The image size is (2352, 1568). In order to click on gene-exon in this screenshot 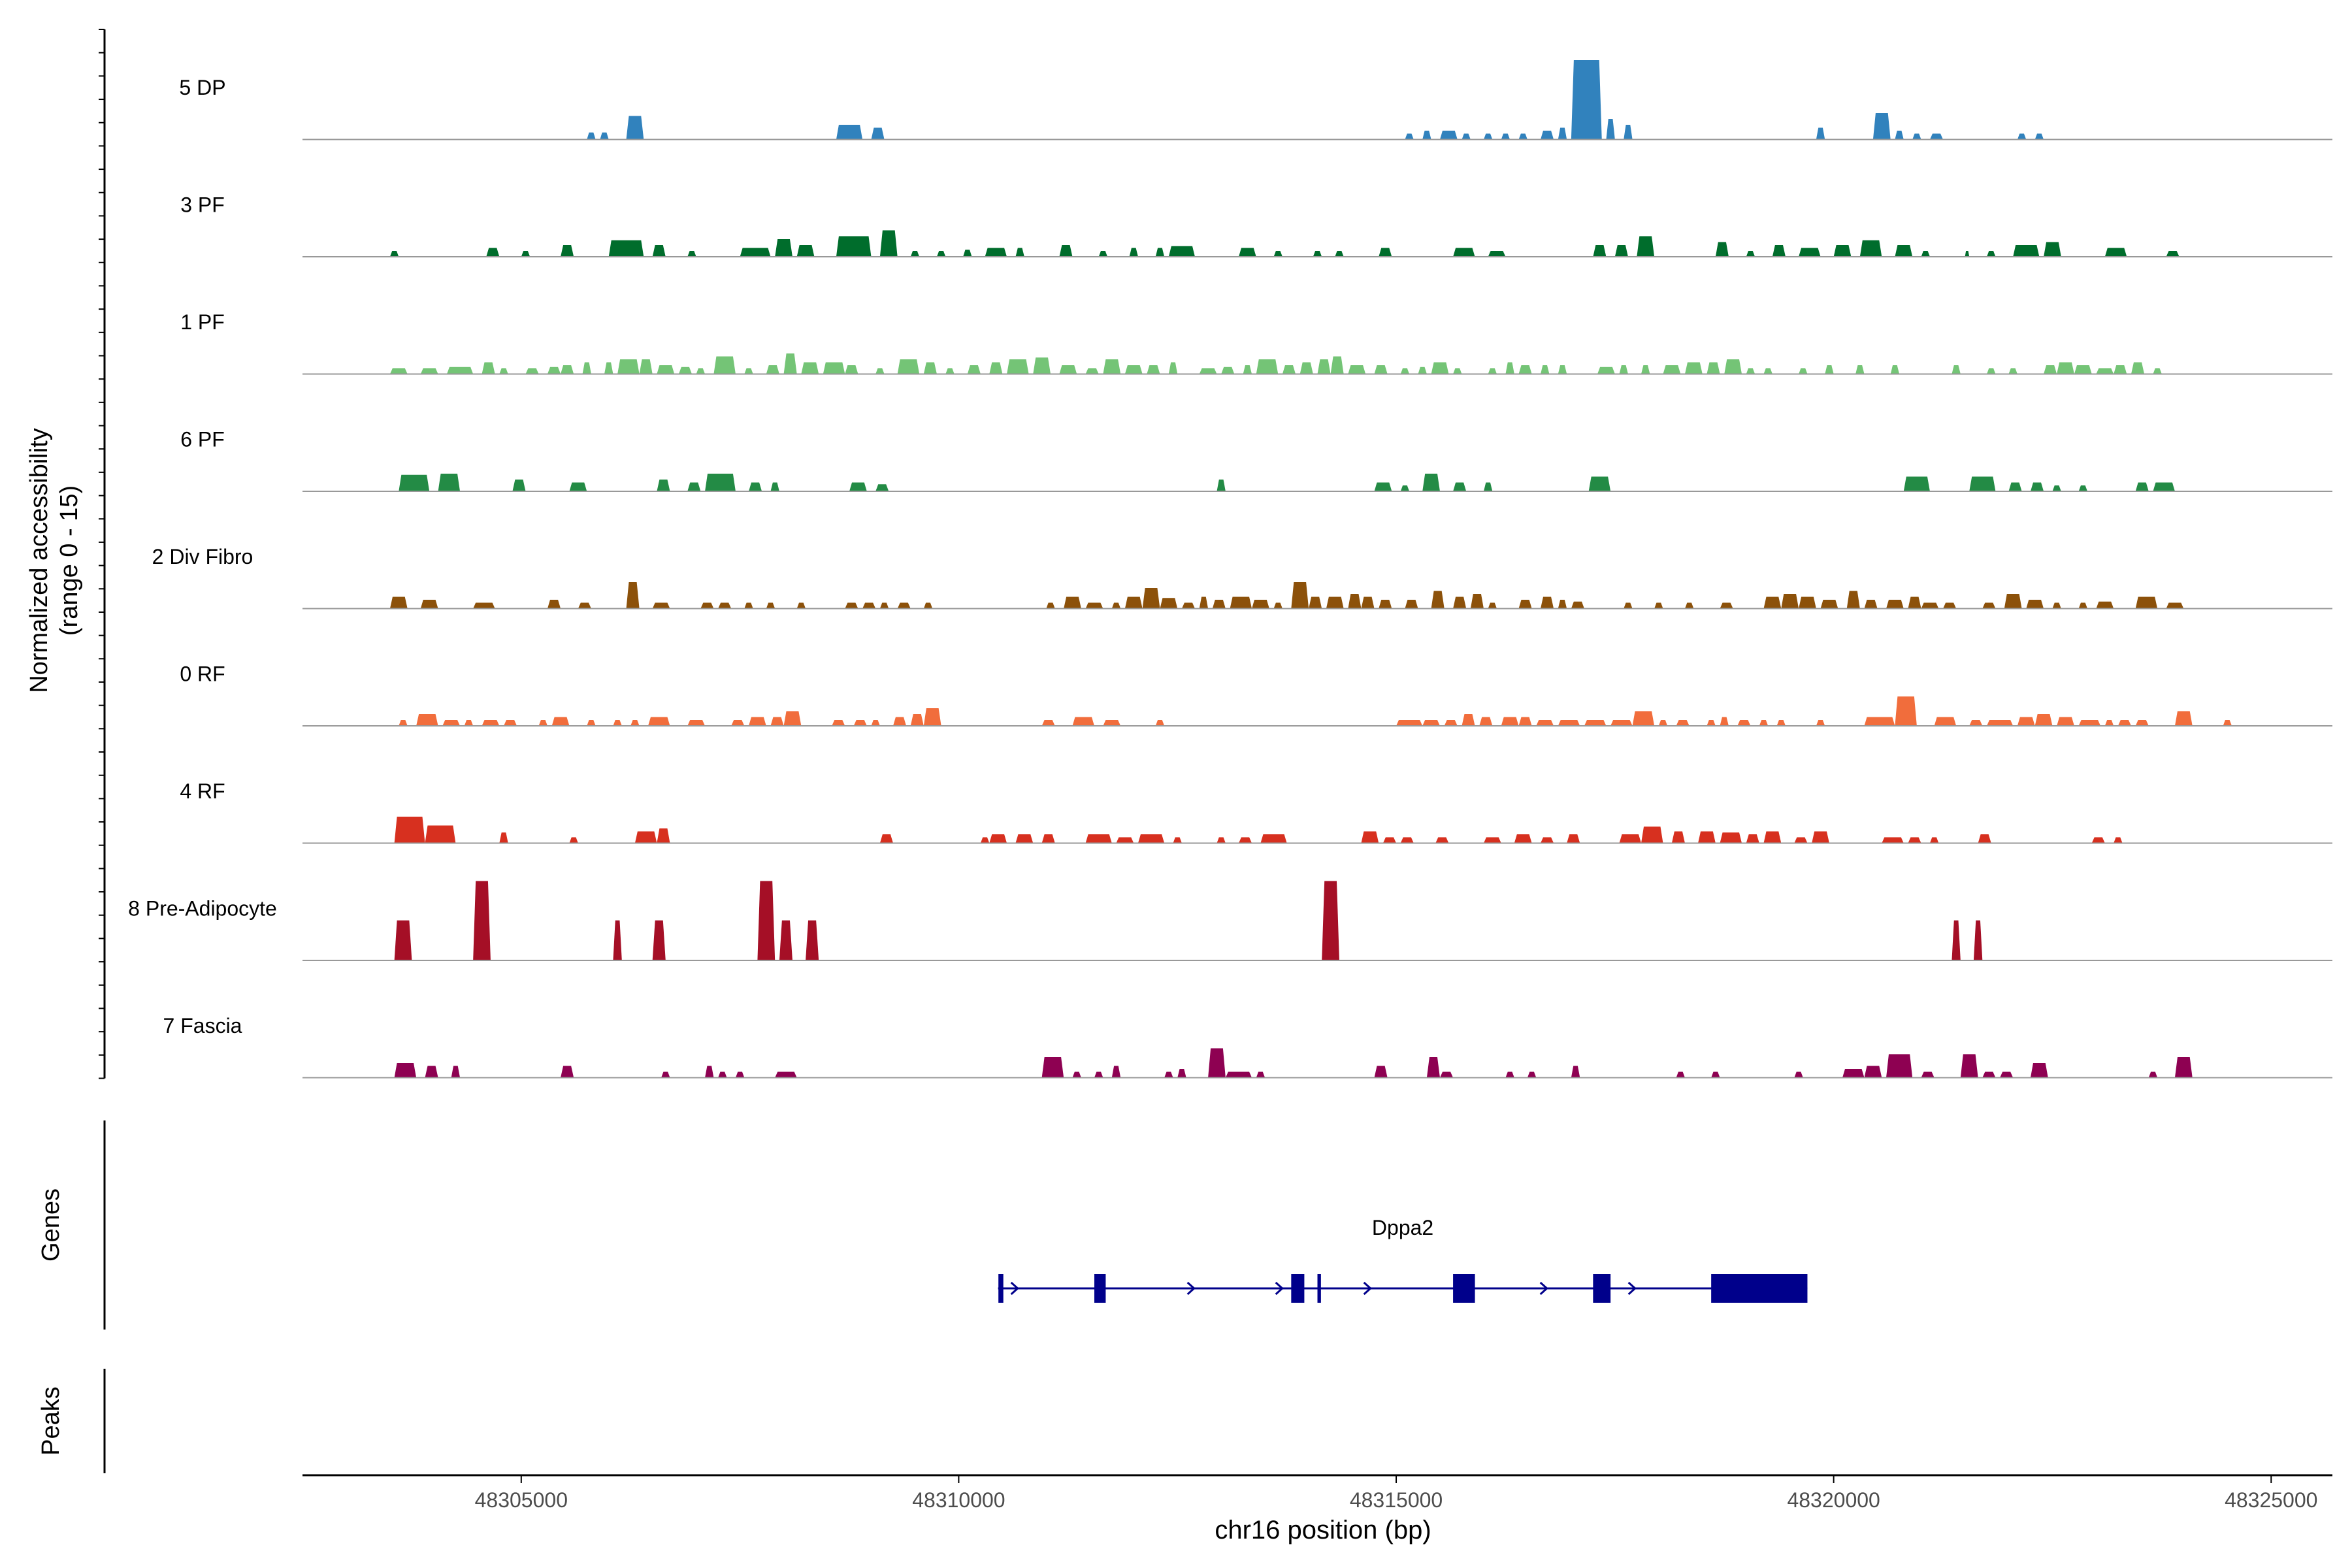, I will do `click(1759, 1288)`.